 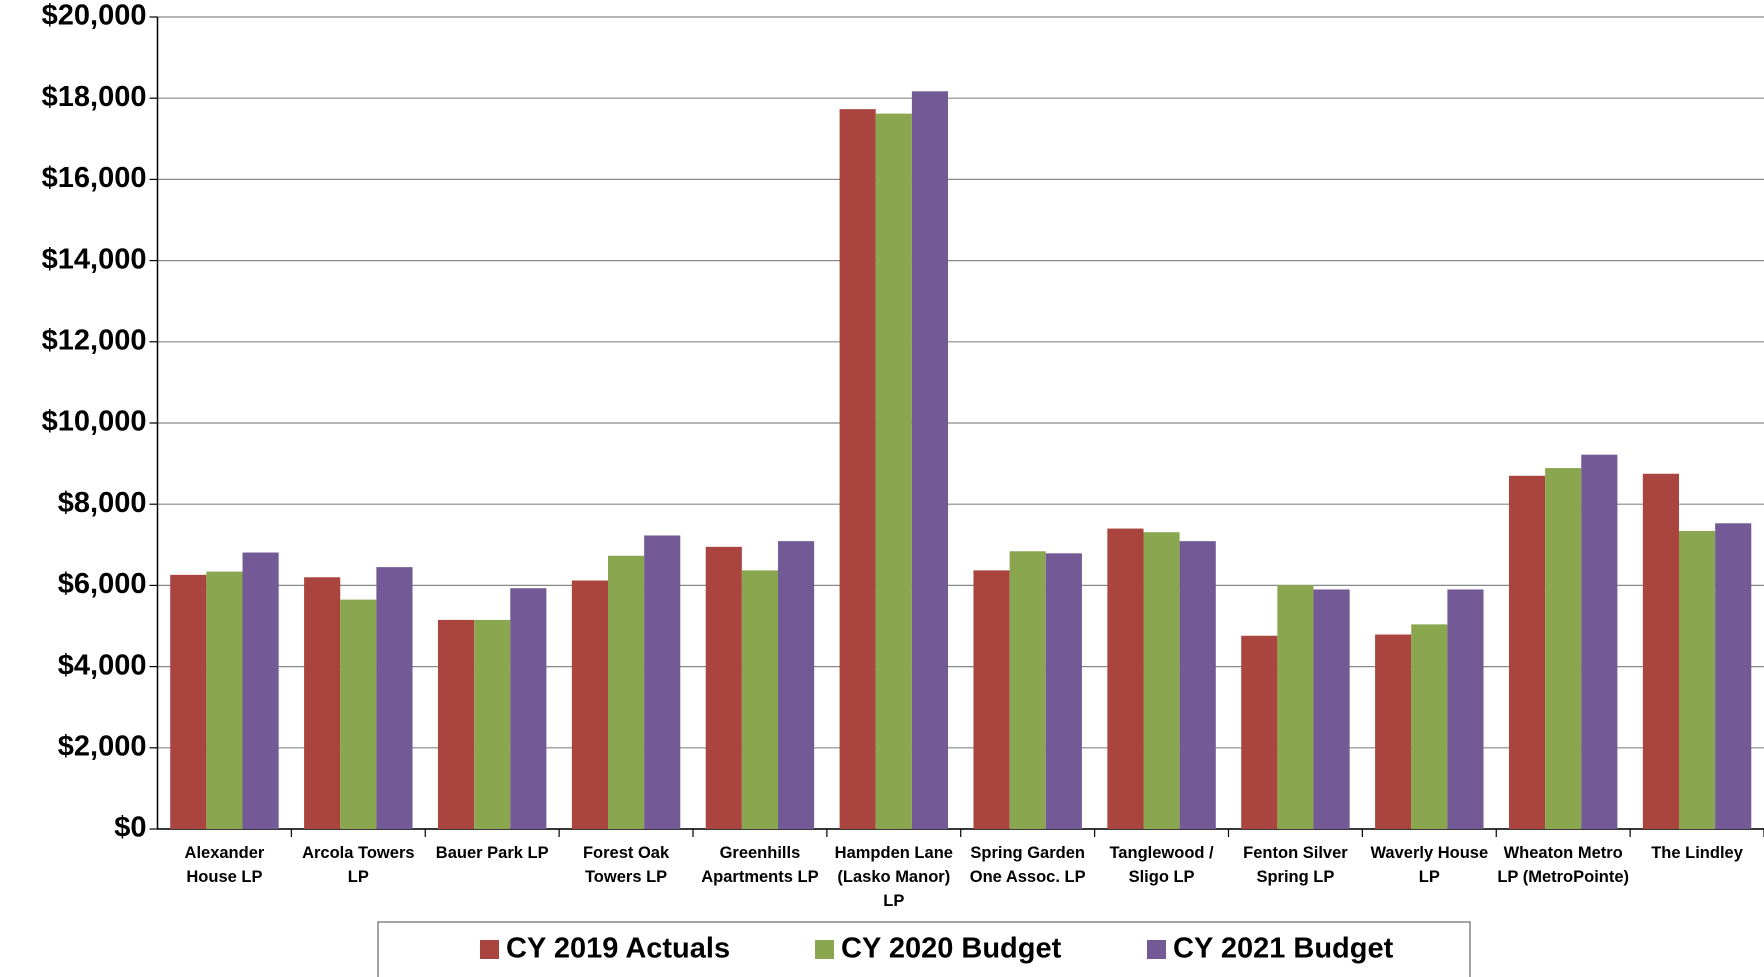 What do you see at coordinates (94, 178) in the screenshot?
I see `y-tick-label: $16,000` at bounding box center [94, 178].